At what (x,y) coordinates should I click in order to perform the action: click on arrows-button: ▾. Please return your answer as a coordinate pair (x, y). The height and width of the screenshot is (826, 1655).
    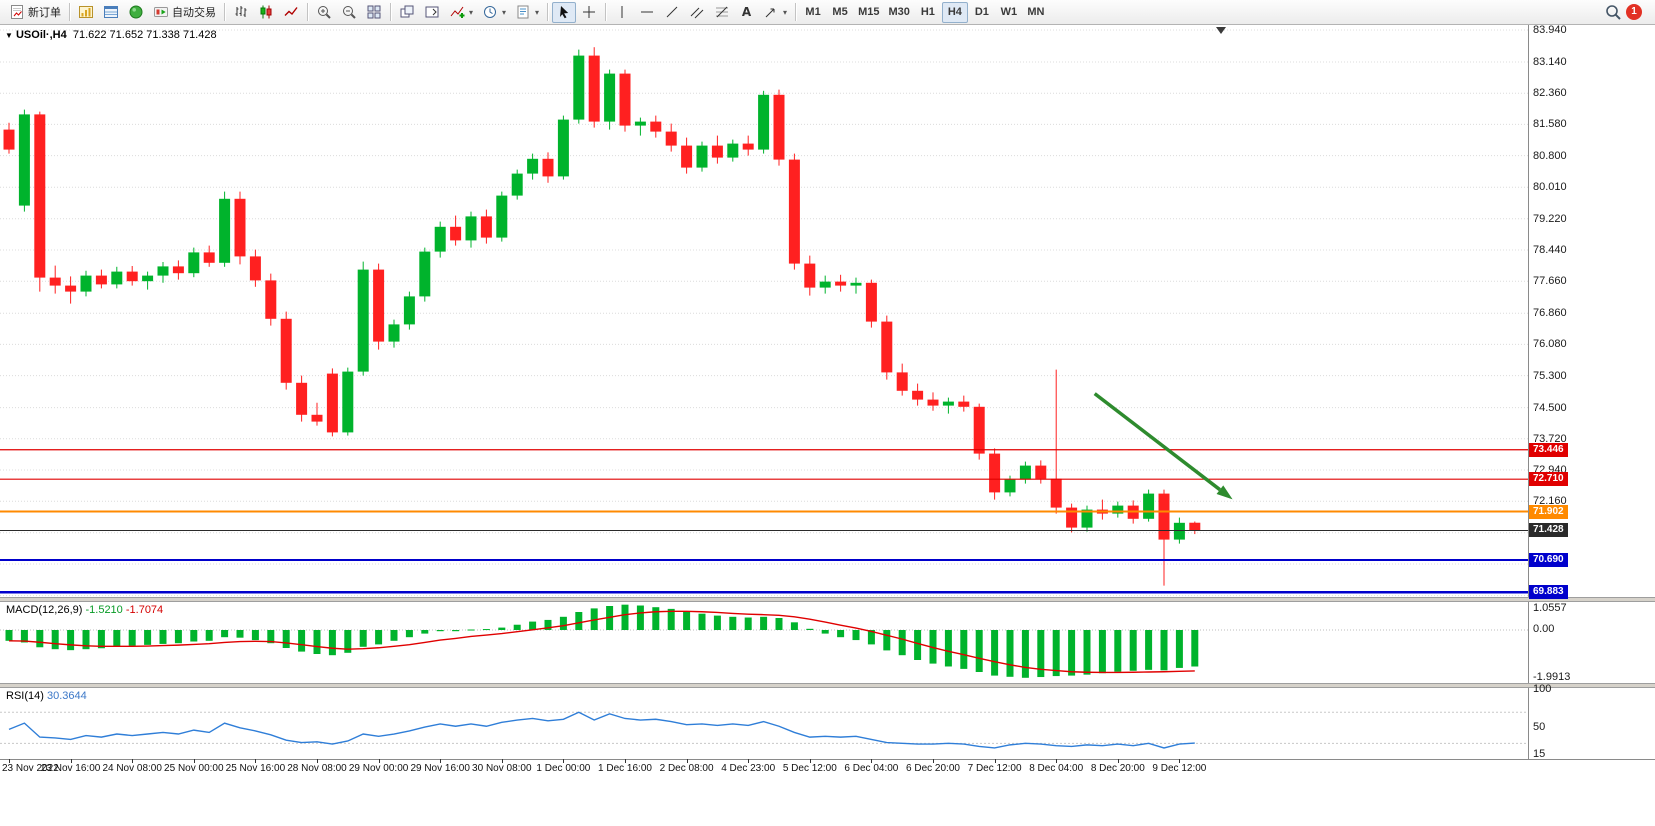
    Looking at the image, I should click on (775, 12).